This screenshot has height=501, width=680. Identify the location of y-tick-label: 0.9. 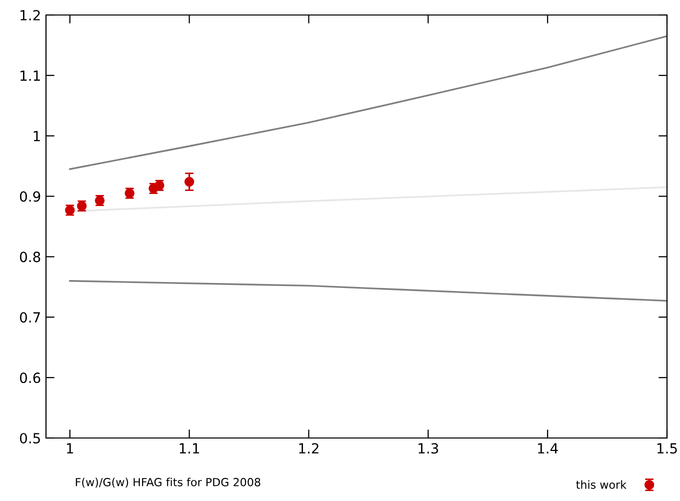
(30, 196).